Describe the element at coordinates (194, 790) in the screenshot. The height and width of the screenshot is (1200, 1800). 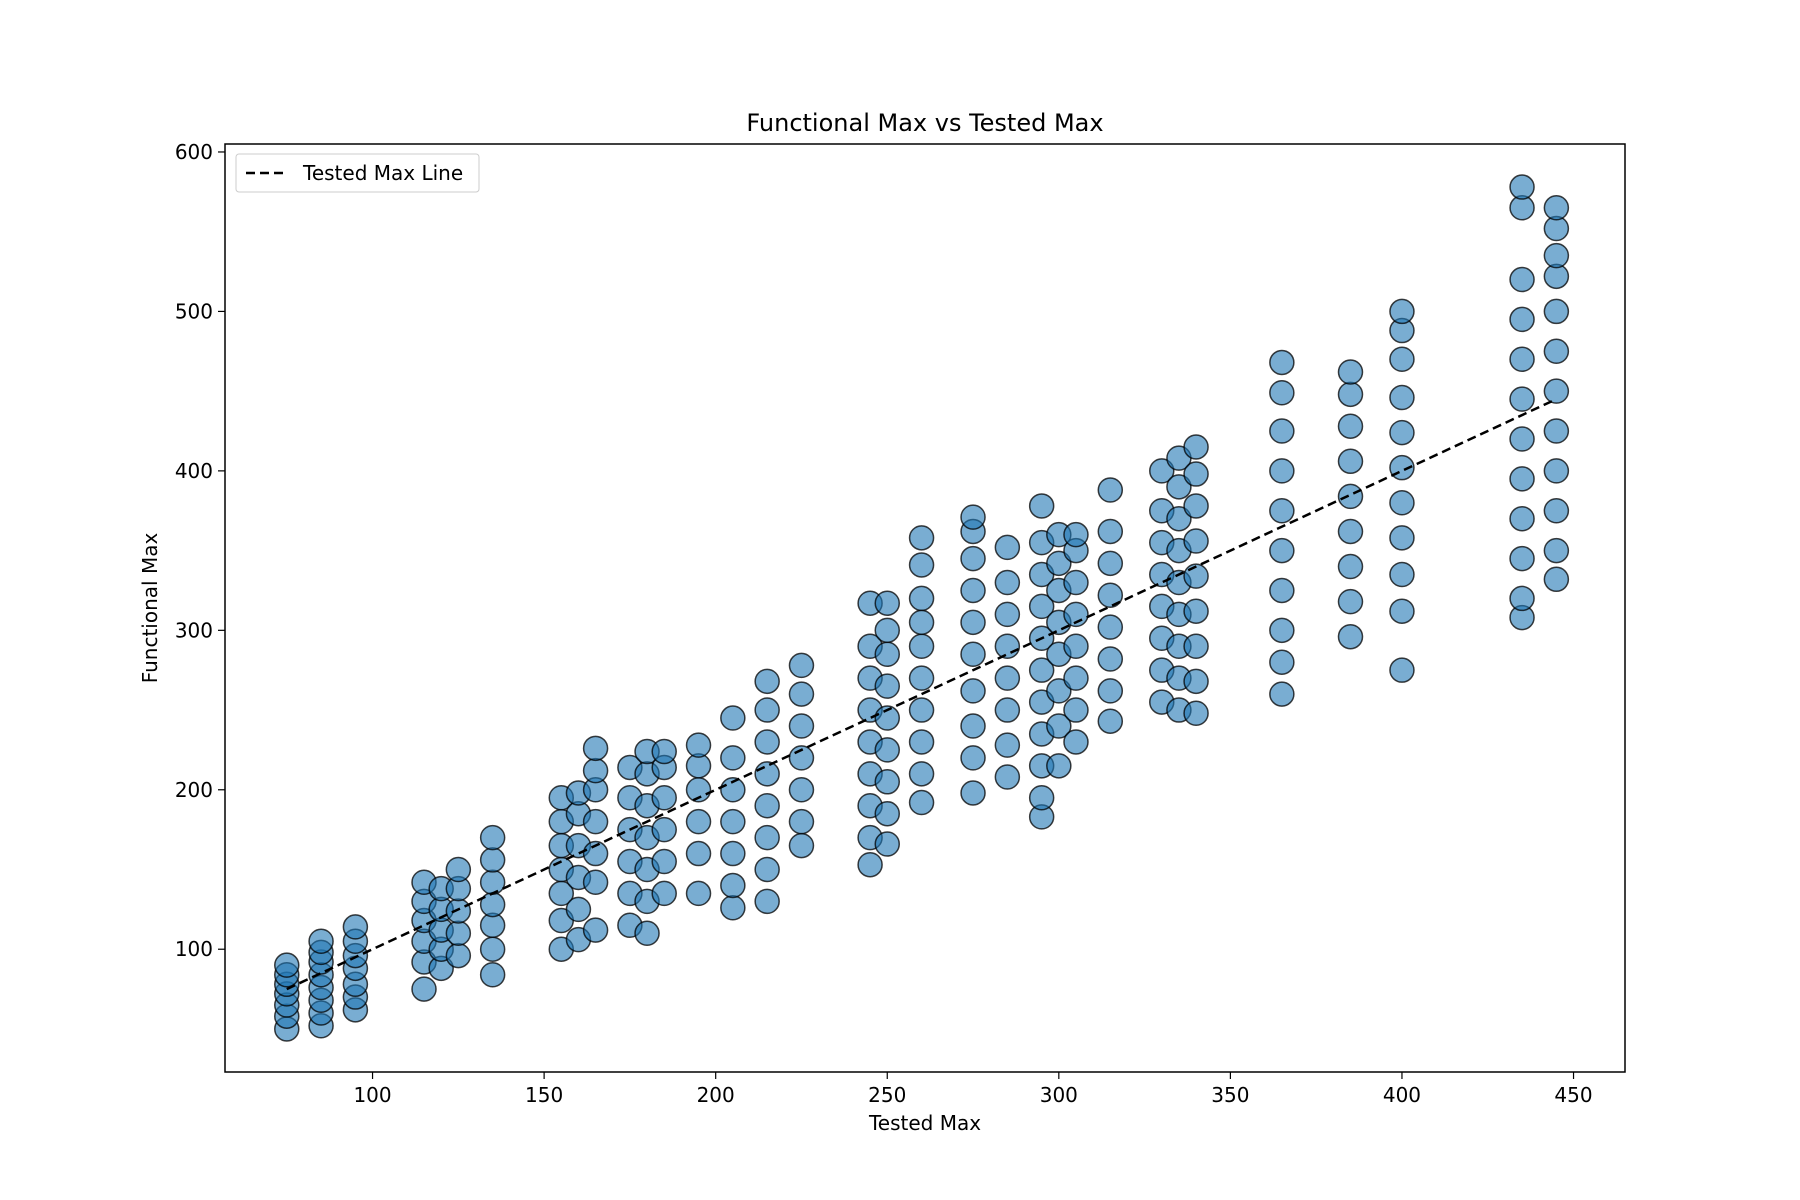
I see `y-tick-label: 200` at that location.